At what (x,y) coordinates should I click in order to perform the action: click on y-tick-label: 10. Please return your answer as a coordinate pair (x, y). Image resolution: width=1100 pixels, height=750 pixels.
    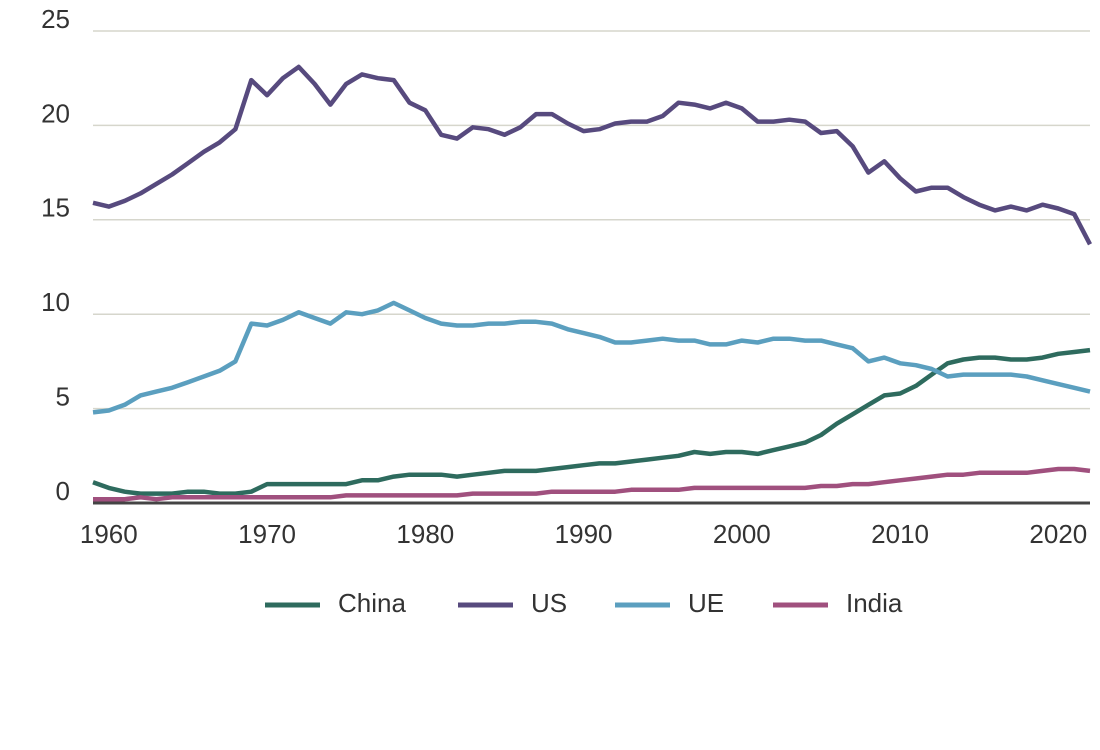
    Looking at the image, I should click on (55, 302).